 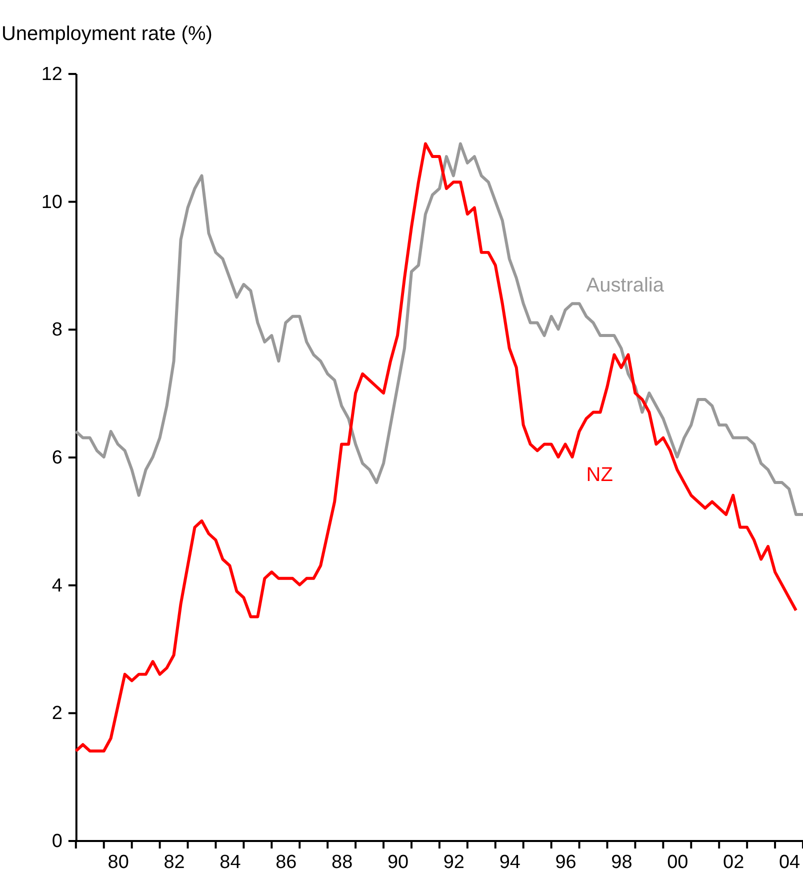 What do you see at coordinates (57, 457) in the screenshot?
I see `y-tick-label: 6` at bounding box center [57, 457].